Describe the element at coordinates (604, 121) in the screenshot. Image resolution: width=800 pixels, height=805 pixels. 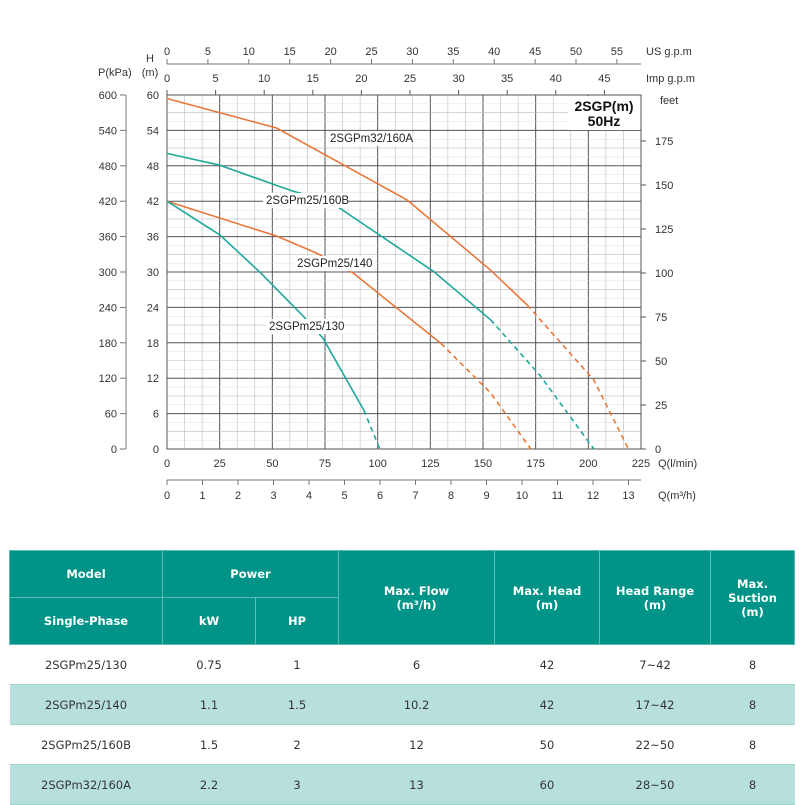
I see `chart-subtitle: 50Hz` at that location.